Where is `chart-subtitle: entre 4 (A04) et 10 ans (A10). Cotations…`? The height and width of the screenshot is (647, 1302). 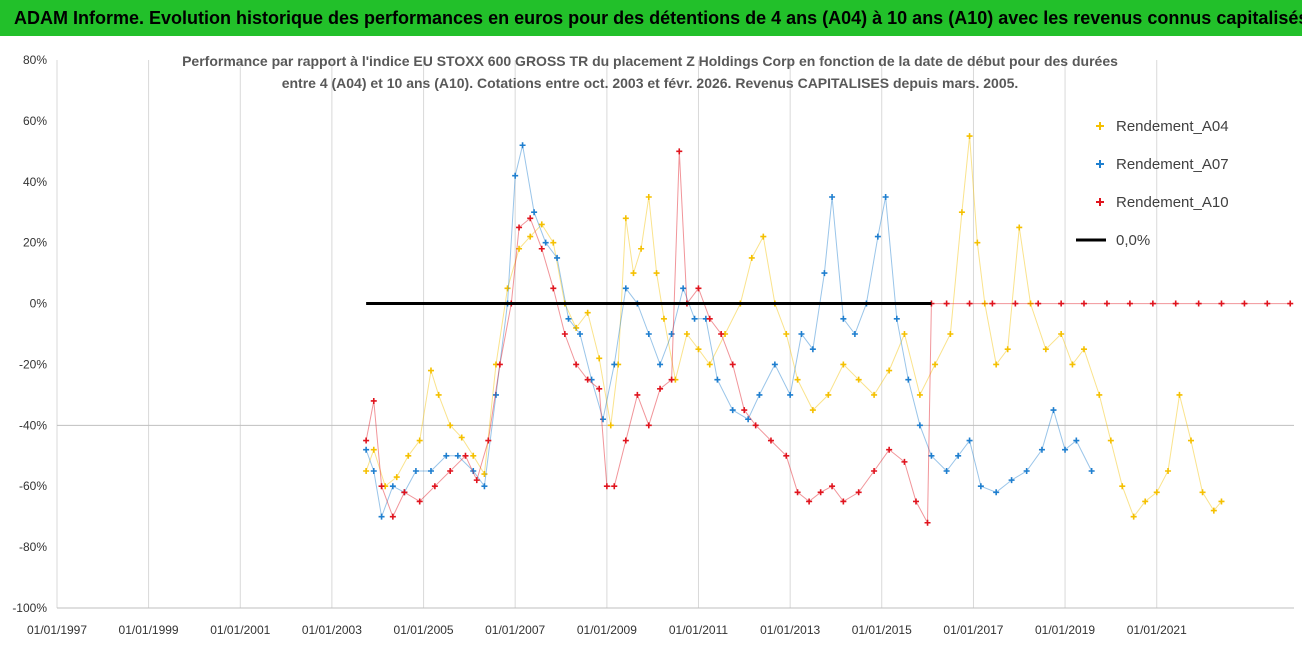
chart-subtitle: entre 4 (A04) et 10 ans (A10). Cotations… is located at coordinates (650, 83).